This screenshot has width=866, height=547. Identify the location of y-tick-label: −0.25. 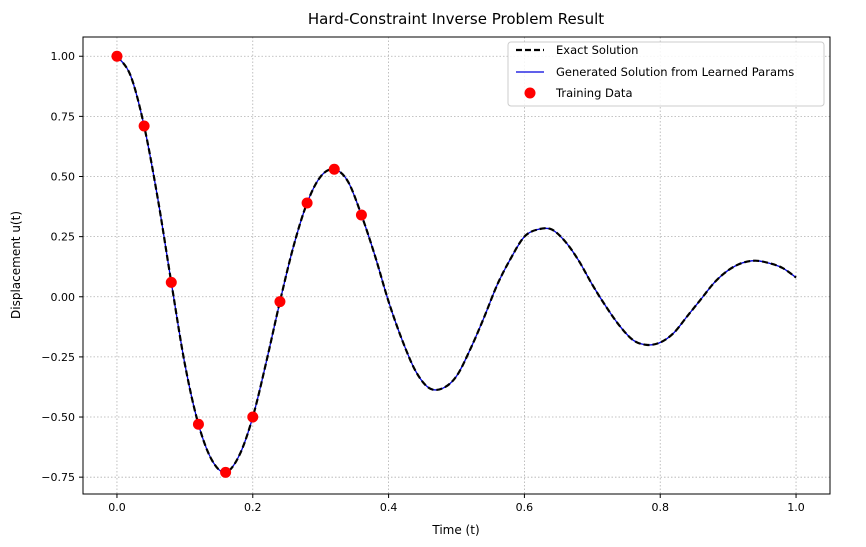
(58, 357).